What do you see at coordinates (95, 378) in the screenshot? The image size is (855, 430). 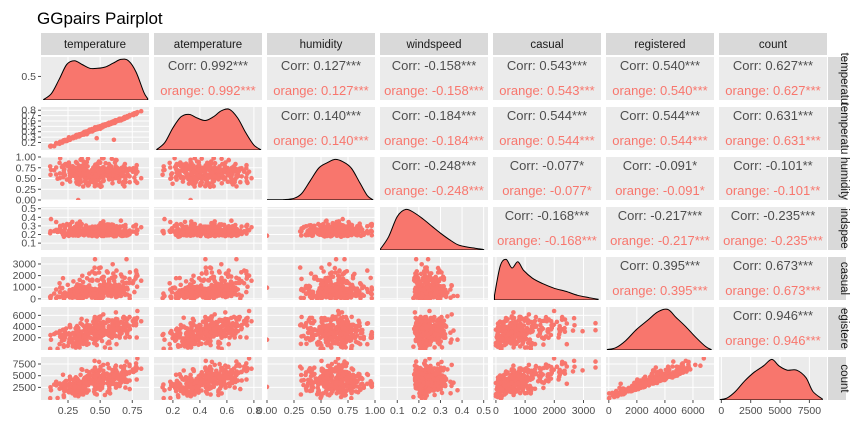 I see `panel-count-temperature` at bounding box center [95, 378].